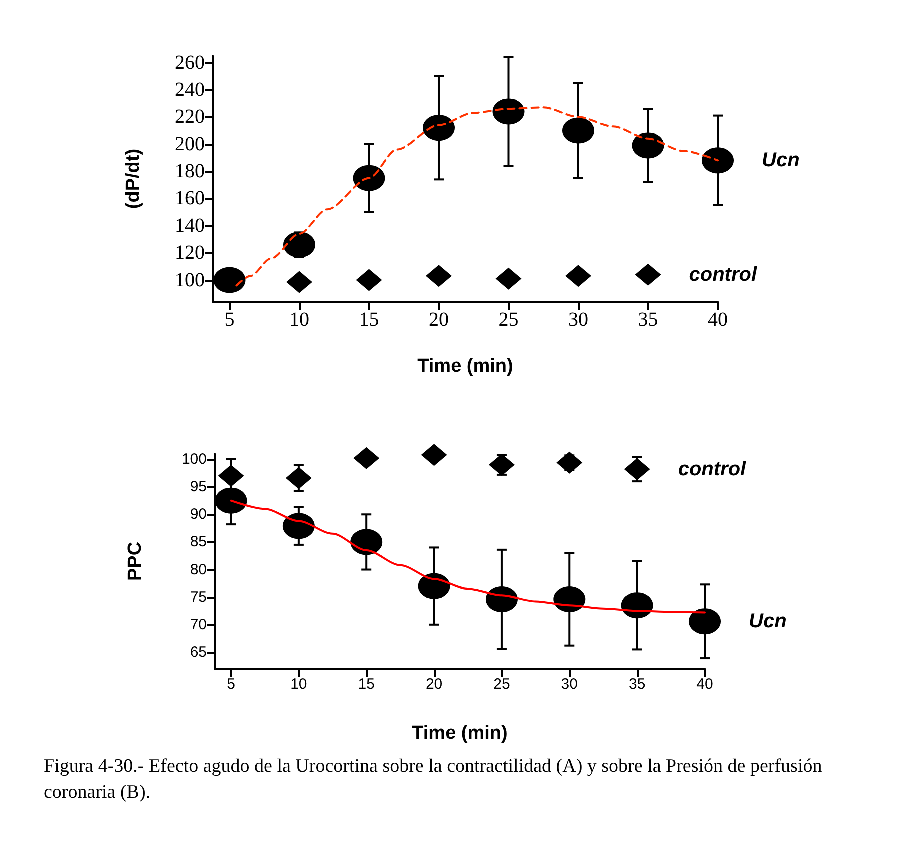 The width and height of the screenshot is (899, 841). What do you see at coordinates (198, 569) in the screenshot?
I see `y-tick-label: 80` at bounding box center [198, 569].